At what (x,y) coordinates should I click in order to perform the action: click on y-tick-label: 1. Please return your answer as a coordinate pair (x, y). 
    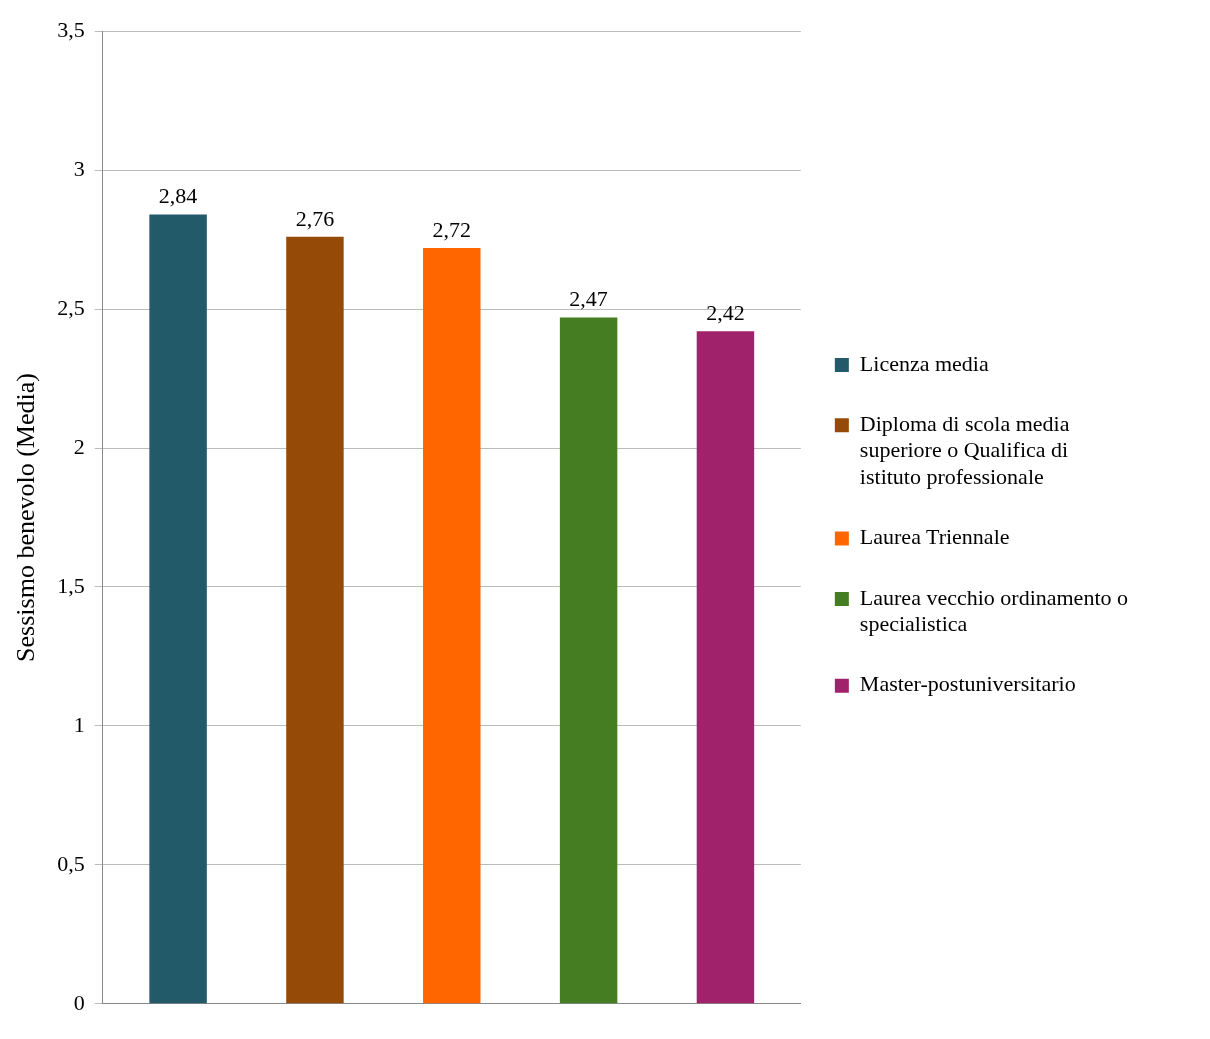
    Looking at the image, I should click on (79, 724).